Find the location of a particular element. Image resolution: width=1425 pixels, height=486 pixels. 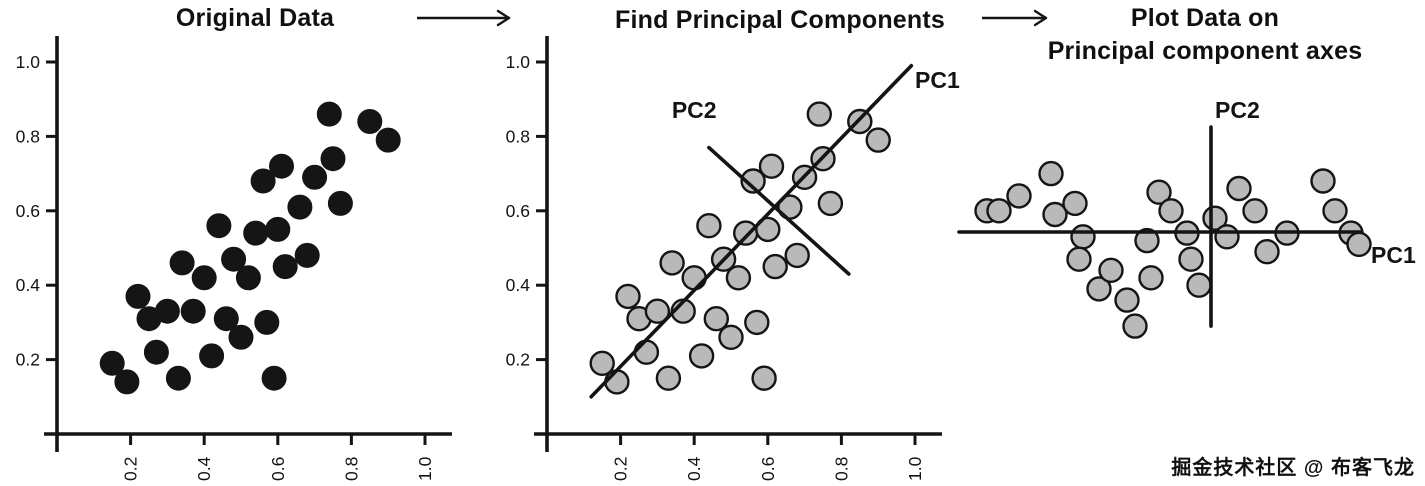

panel-title-line-2: Principal component axes is located at coordinates (1205, 50).